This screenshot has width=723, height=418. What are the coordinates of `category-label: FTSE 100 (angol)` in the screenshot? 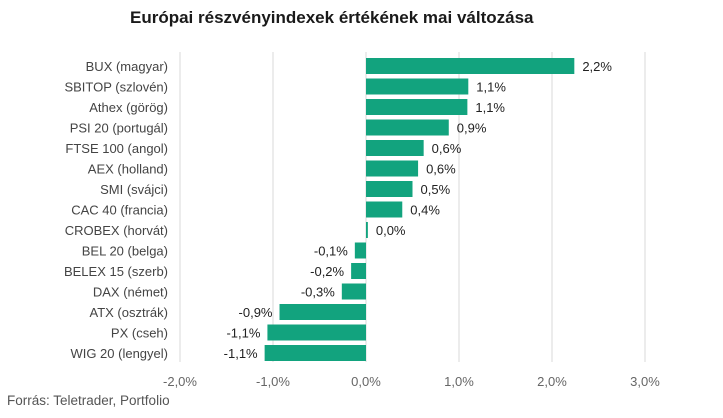 It's located at (116, 148).